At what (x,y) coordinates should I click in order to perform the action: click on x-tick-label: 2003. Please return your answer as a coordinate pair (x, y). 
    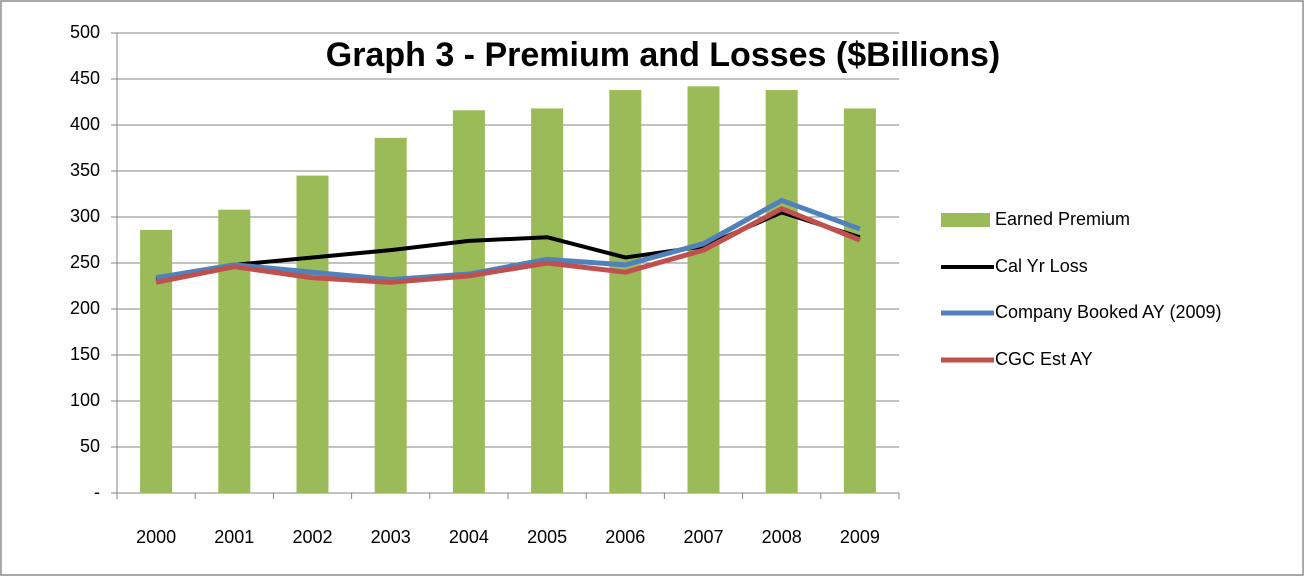
    Looking at the image, I should click on (391, 537).